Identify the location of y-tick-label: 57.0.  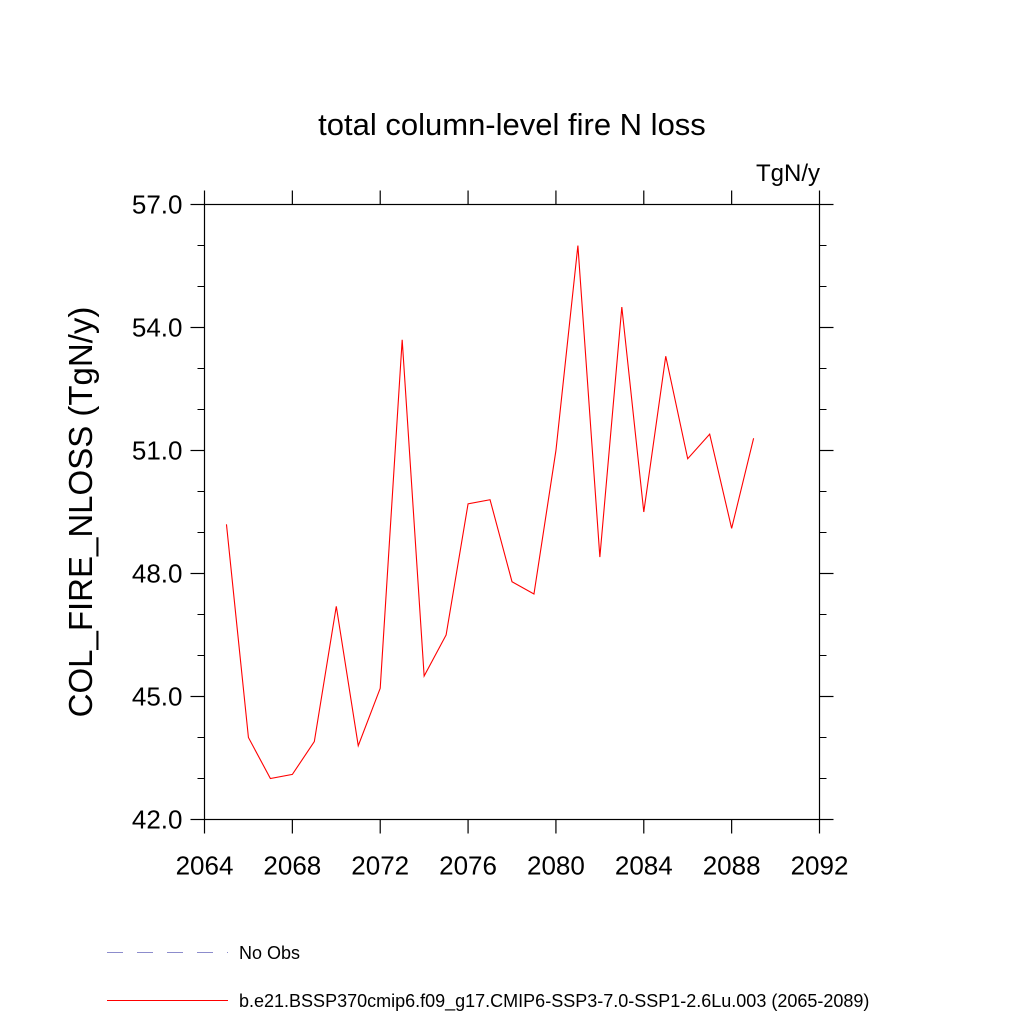
(157, 205).